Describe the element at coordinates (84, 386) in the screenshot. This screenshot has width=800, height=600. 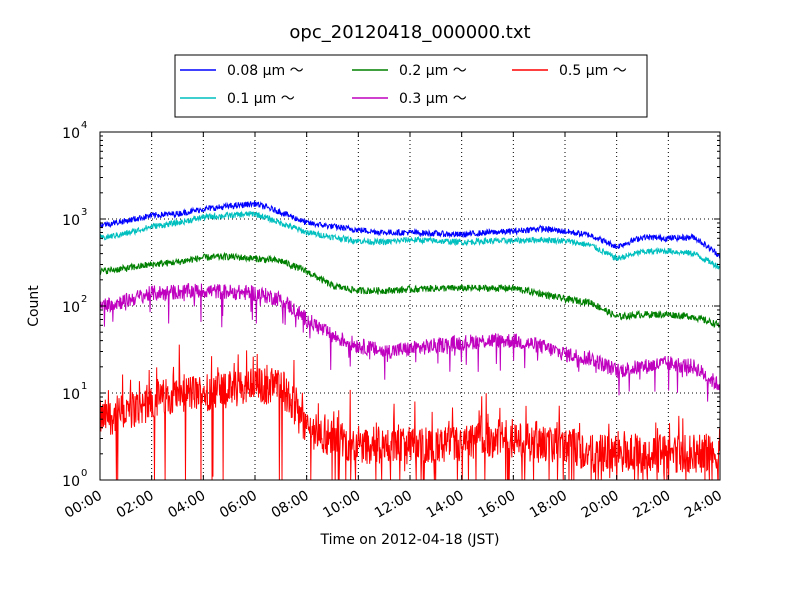
I see `y-tick-exponent: 1` at that location.